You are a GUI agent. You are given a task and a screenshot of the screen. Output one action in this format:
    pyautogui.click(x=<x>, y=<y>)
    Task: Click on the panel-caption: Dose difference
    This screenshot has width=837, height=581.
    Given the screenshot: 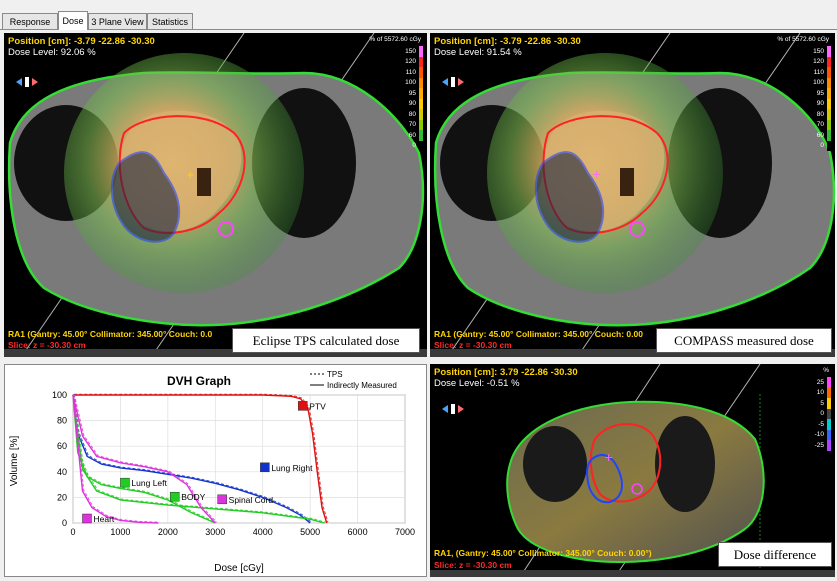 What is the action you would take?
    pyautogui.click(x=775, y=554)
    